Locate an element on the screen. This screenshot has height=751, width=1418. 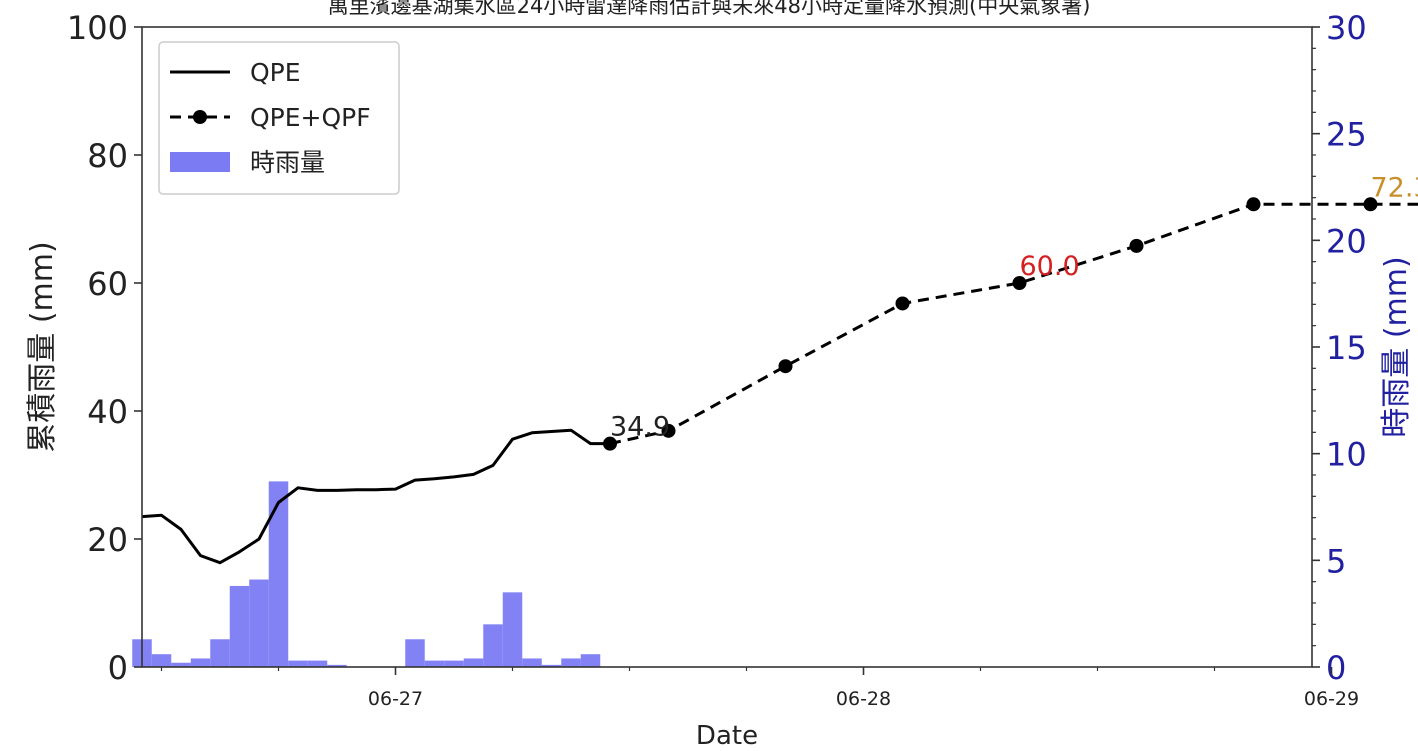
x-tick-label: 06-28 is located at coordinates (863, 699).